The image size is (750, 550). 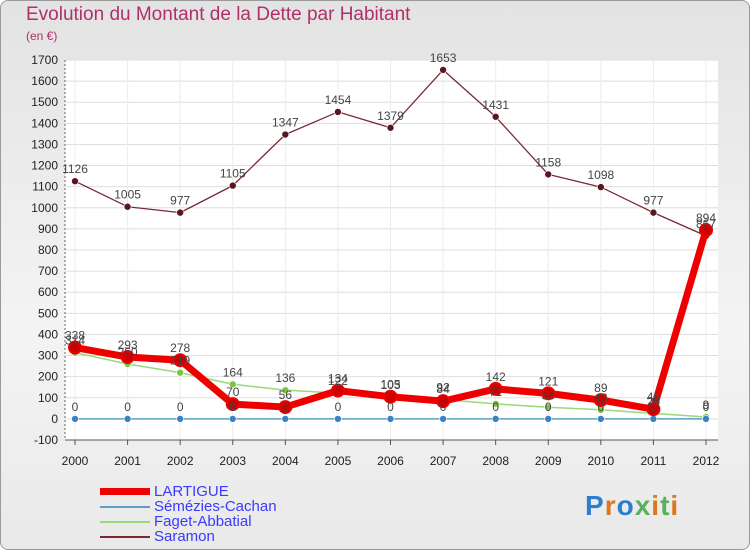 What do you see at coordinates (390, 461) in the screenshot?
I see `x-tick-label: 2006` at bounding box center [390, 461].